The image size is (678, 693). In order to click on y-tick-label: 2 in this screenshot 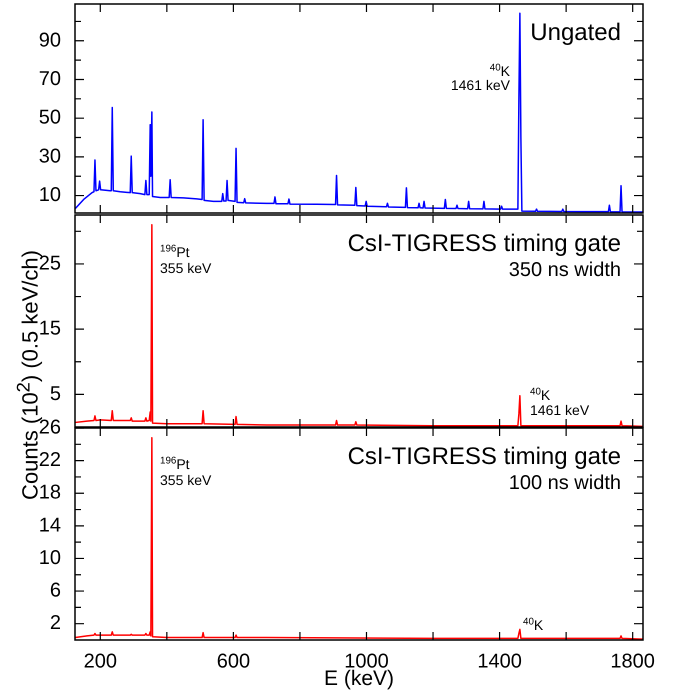, I will do `click(55, 623)`.